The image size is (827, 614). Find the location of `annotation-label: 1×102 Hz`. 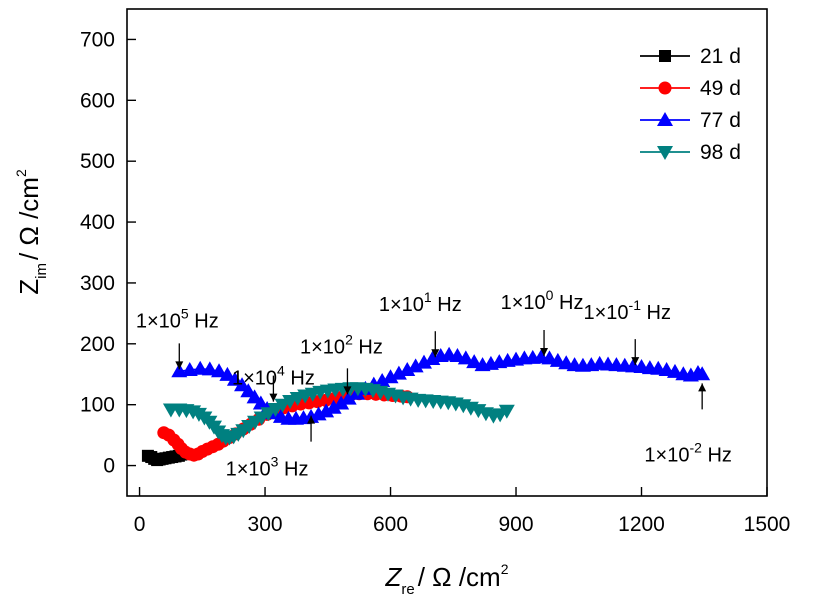

annotation-label: 1×102 Hz is located at coordinates (341, 344).